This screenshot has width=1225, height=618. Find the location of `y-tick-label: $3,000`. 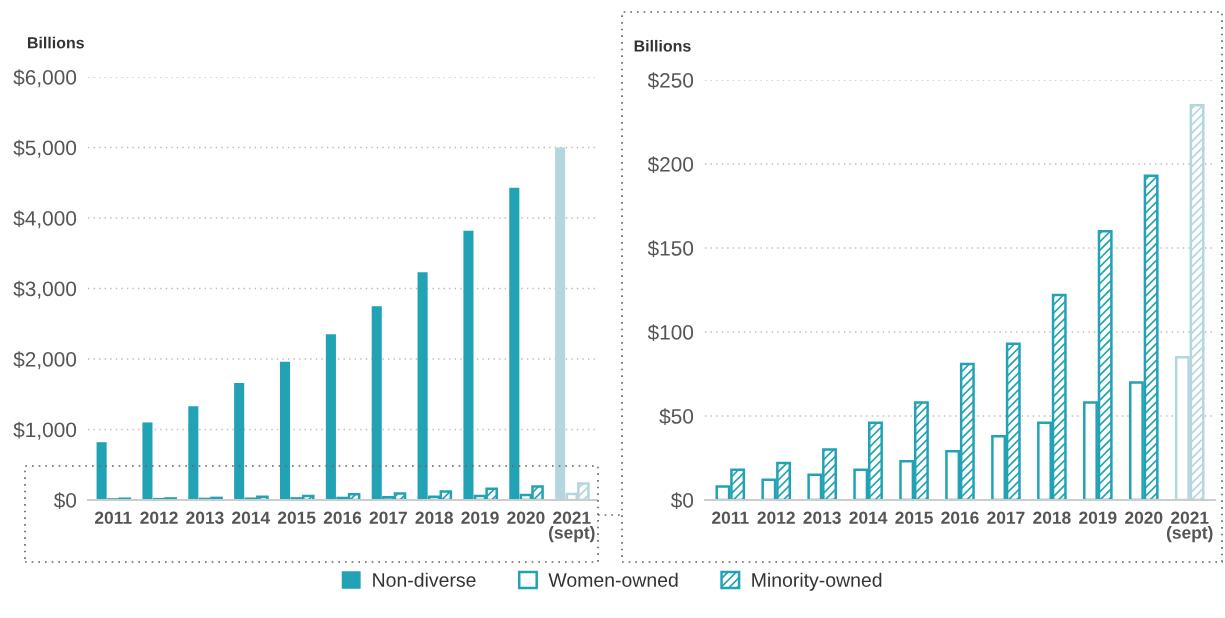

y-tick-label: $3,000 is located at coordinates (45, 289).